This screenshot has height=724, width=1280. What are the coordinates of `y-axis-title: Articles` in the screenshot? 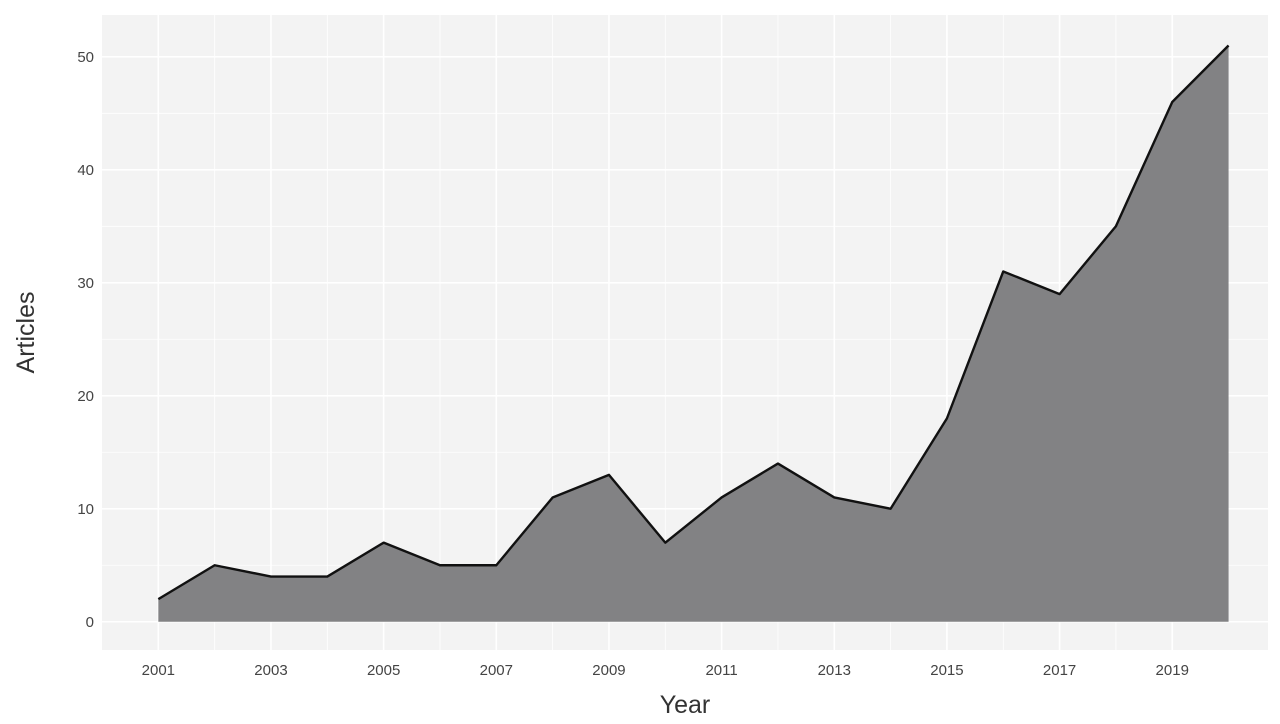 It's located at (26, 333).